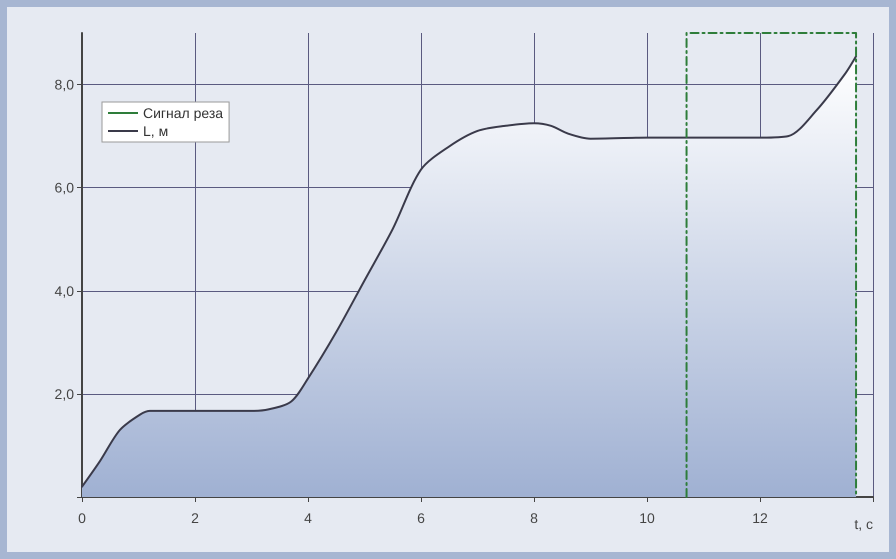  Describe the element at coordinates (64, 290) in the screenshot. I see `y-tick-label: 4,0` at that location.